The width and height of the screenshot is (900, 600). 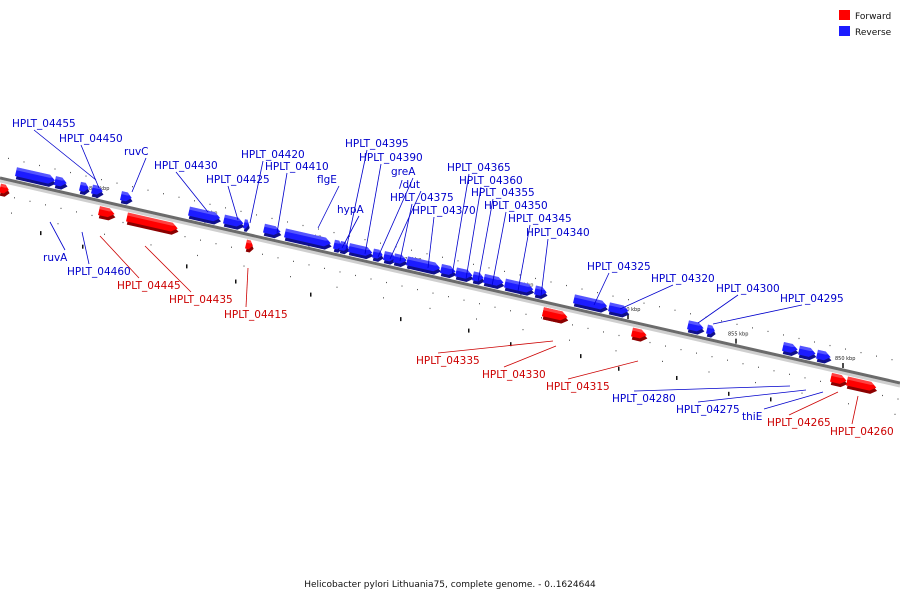 What do you see at coordinates (409, 185) in the screenshot?
I see `gene-label: /dut` at bounding box center [409, 185].